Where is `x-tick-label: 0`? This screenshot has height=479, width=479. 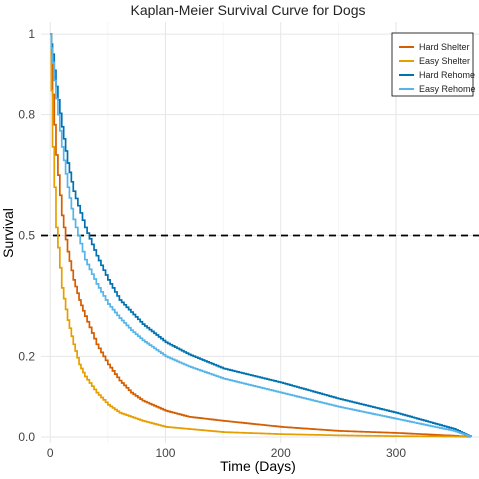 x-tick-label: 0 is located at coordinates (50, 453).